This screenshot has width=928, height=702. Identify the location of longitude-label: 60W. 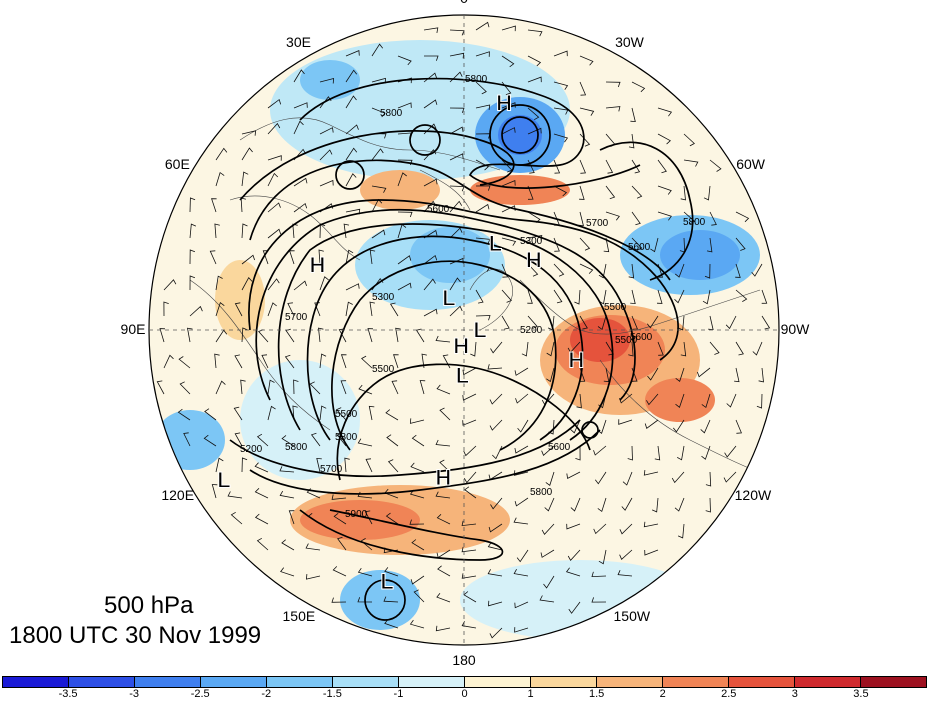
(751, 163).